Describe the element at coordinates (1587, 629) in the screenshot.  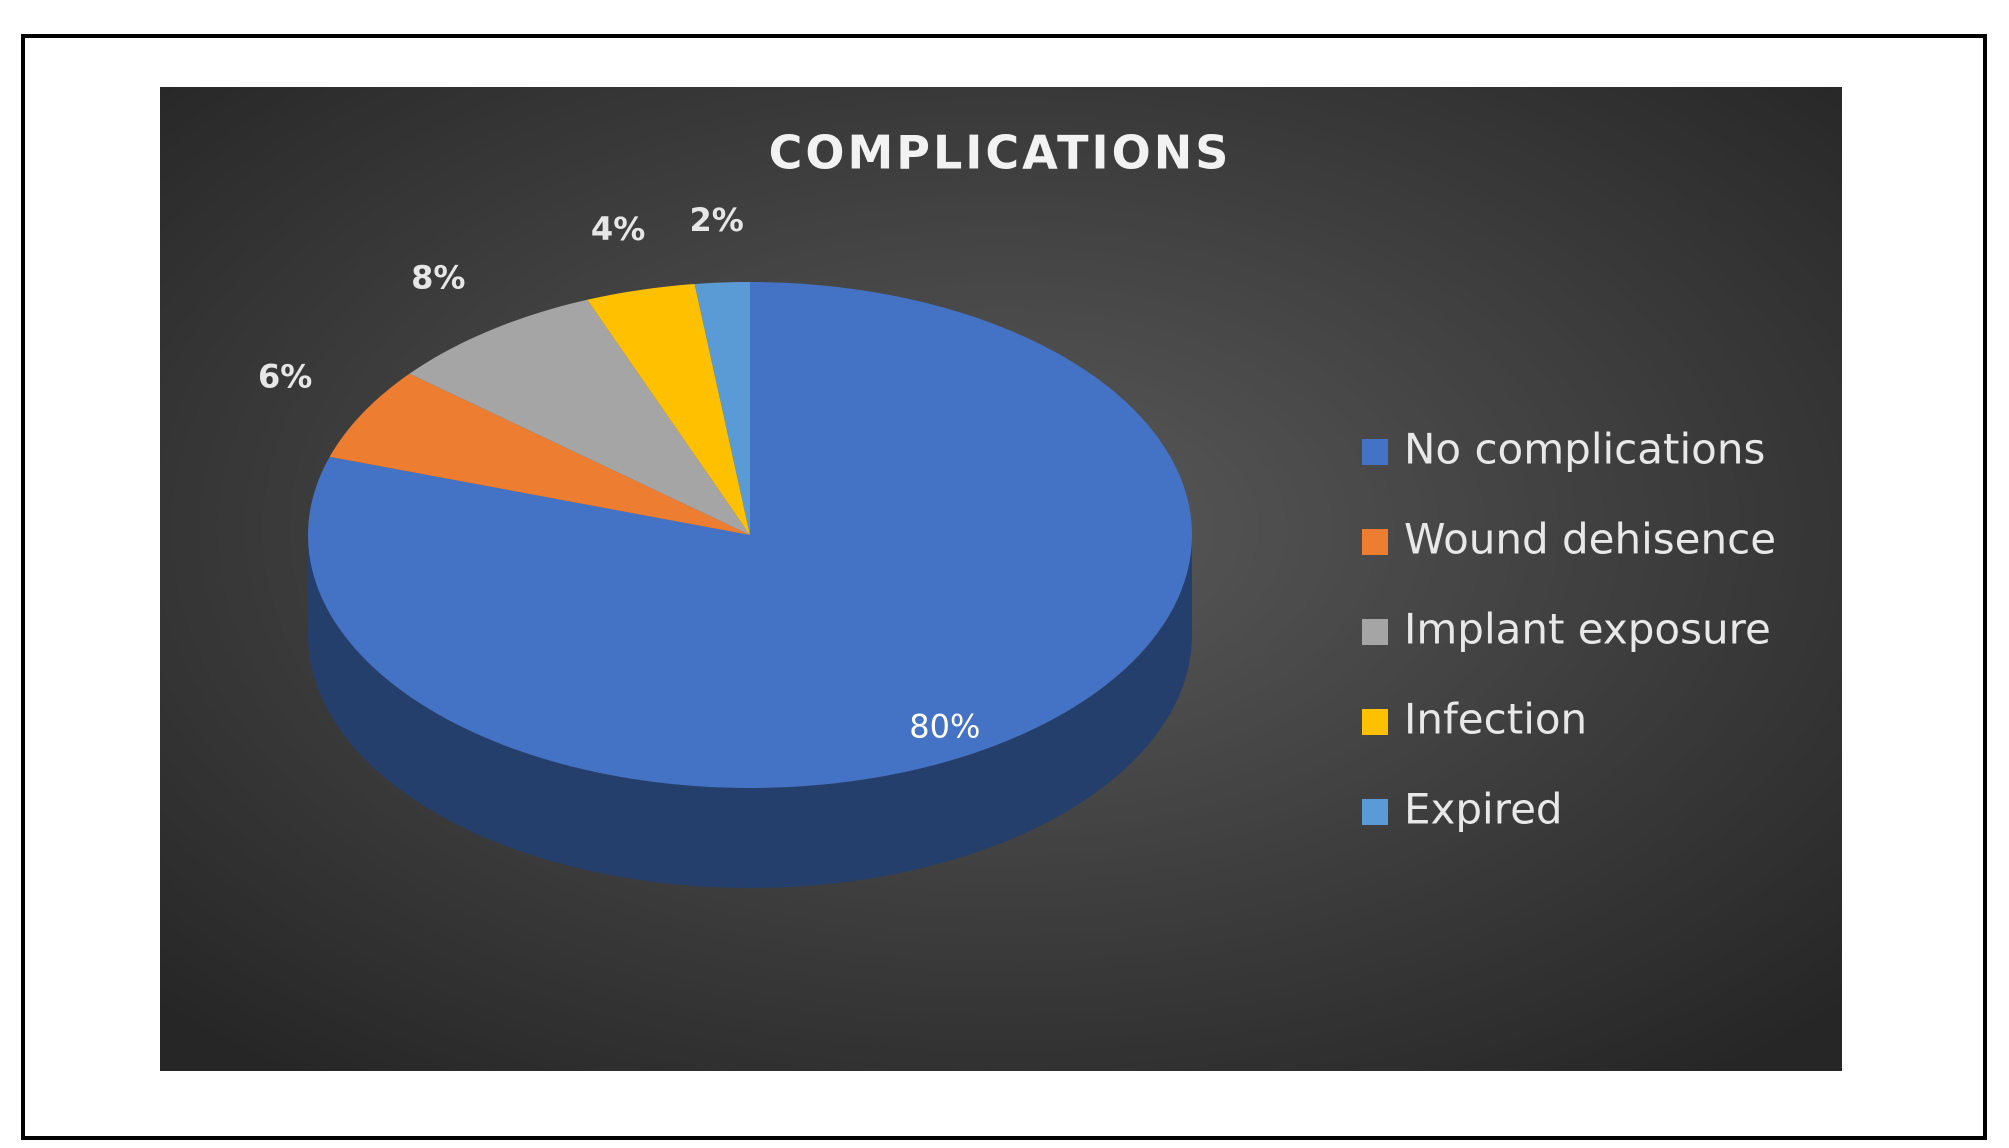
I see `legend-label: Implant exposure` at that location.